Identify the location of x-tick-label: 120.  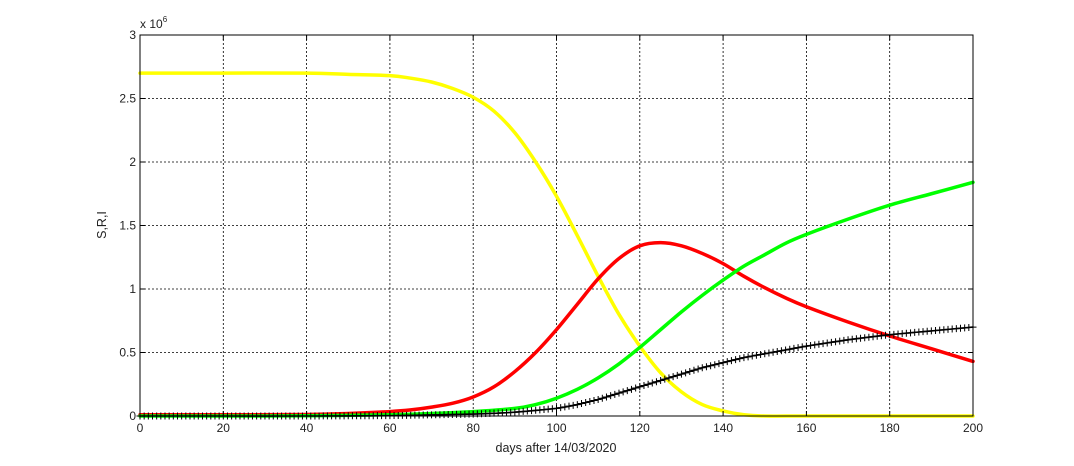
(640, 428).